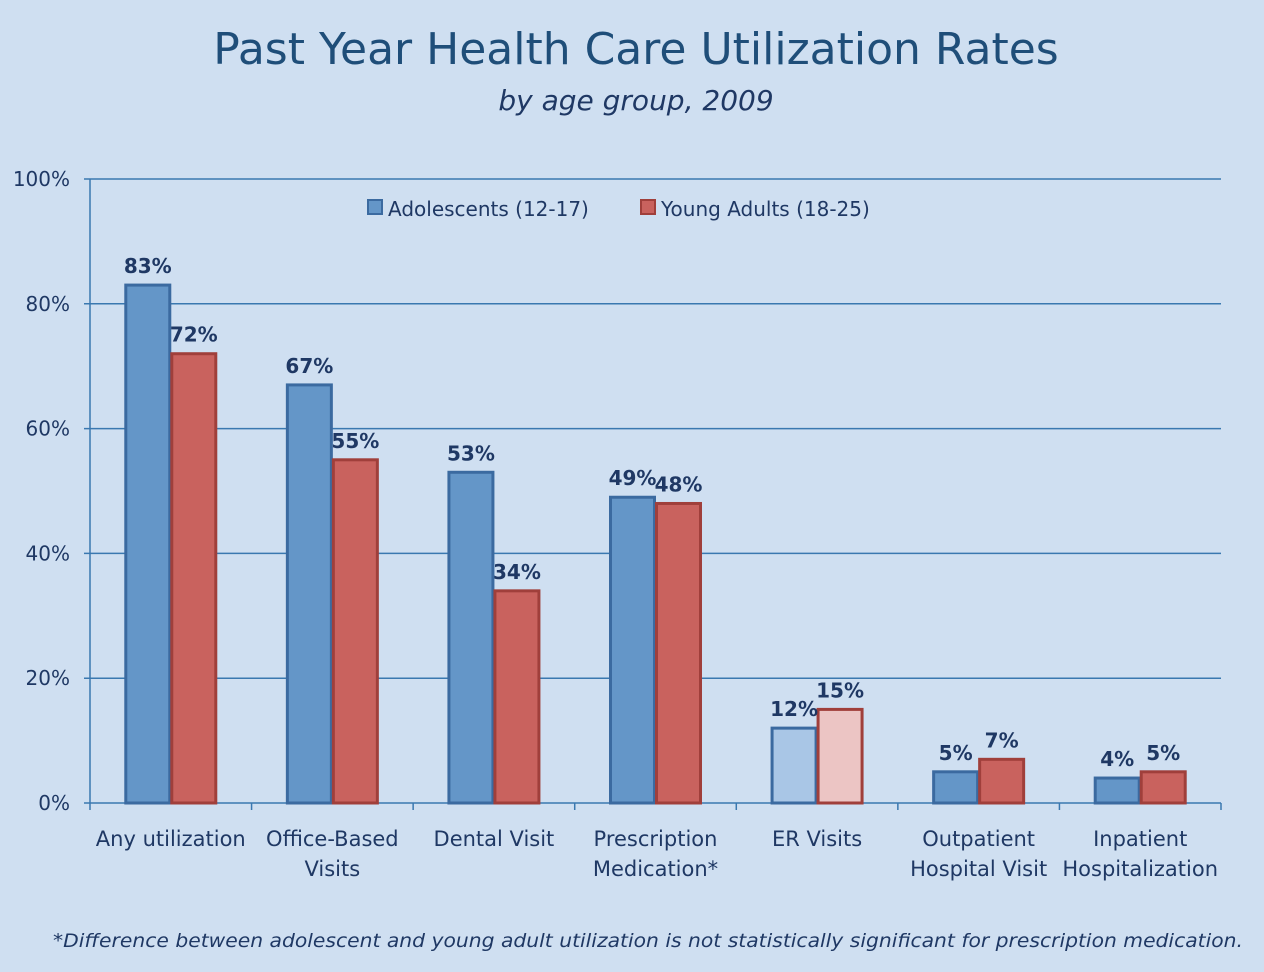 This screenshot has width=1264, height=972. Describe the element at coordinates (48, 553) in the screenshot. I see `y-tick-label: 40%` at that location.